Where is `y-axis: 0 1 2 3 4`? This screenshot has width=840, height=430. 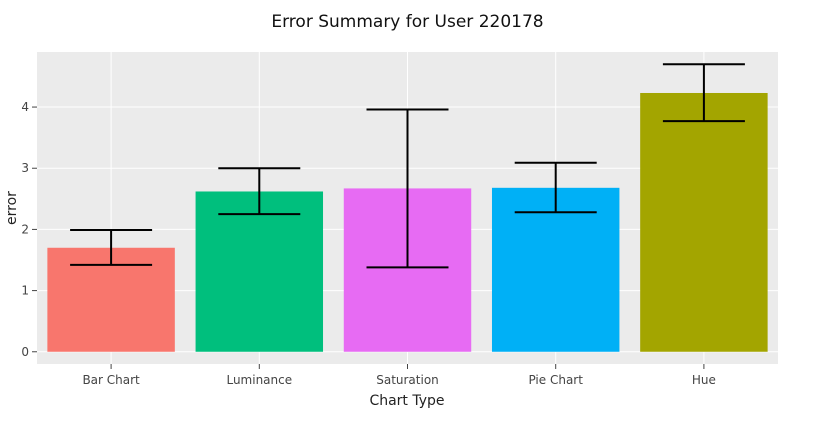 y-axis: 0 1 2 3 4 is located at coordinates (29, 229).